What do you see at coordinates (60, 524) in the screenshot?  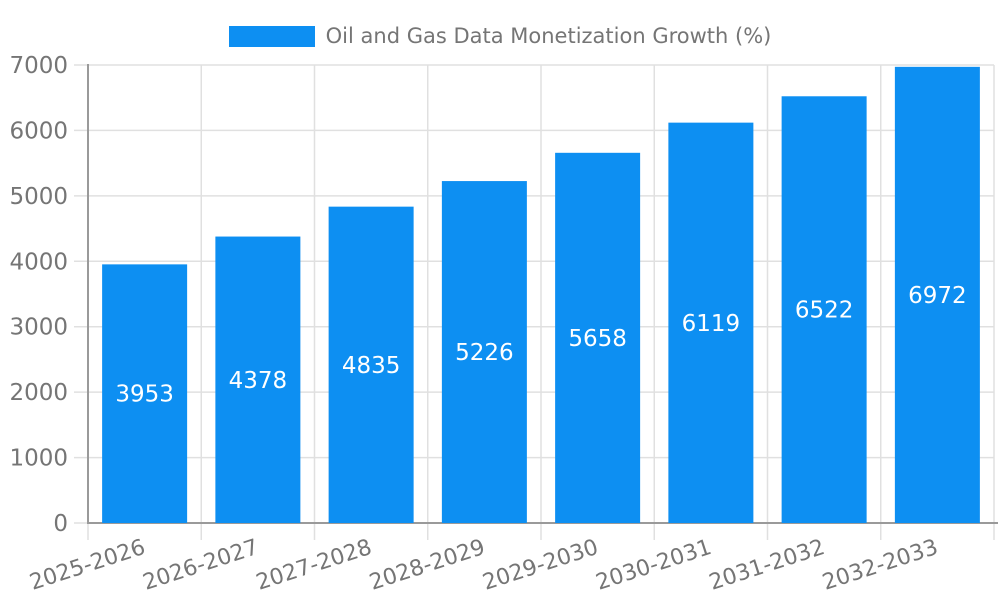 I see `y-tick-label: 0` at bounding box center [60, 524].